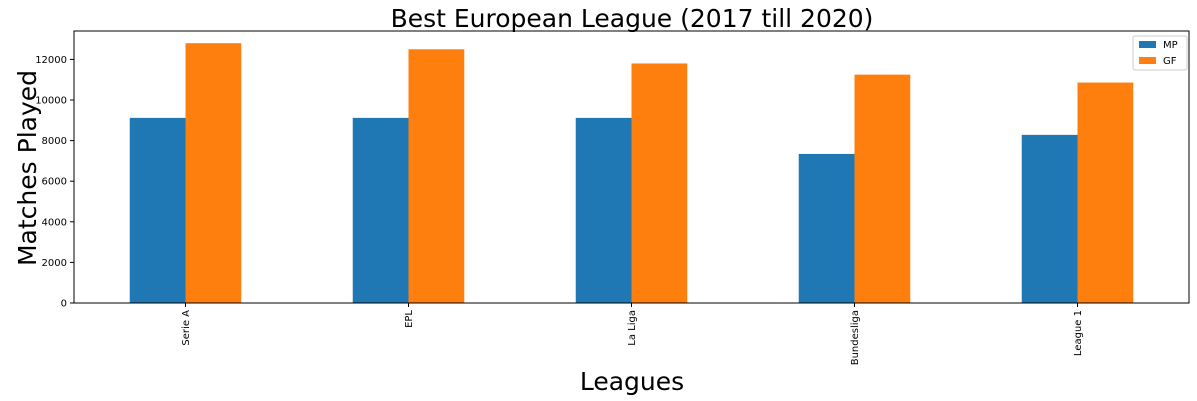 The height and width of the screenshot is (401, 1197). Describe the element at coordinates (54, 141) in the screenshot. I see `y-tick-label: 8000` at that location.